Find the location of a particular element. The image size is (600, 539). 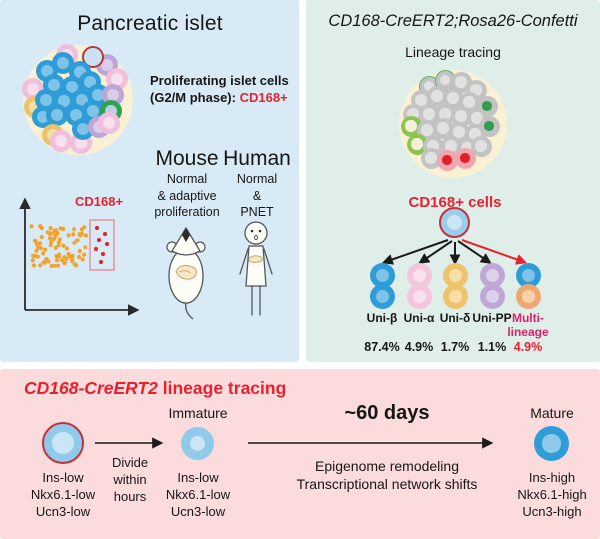

lineage-cell-pink is located at coordinates (419, 296).